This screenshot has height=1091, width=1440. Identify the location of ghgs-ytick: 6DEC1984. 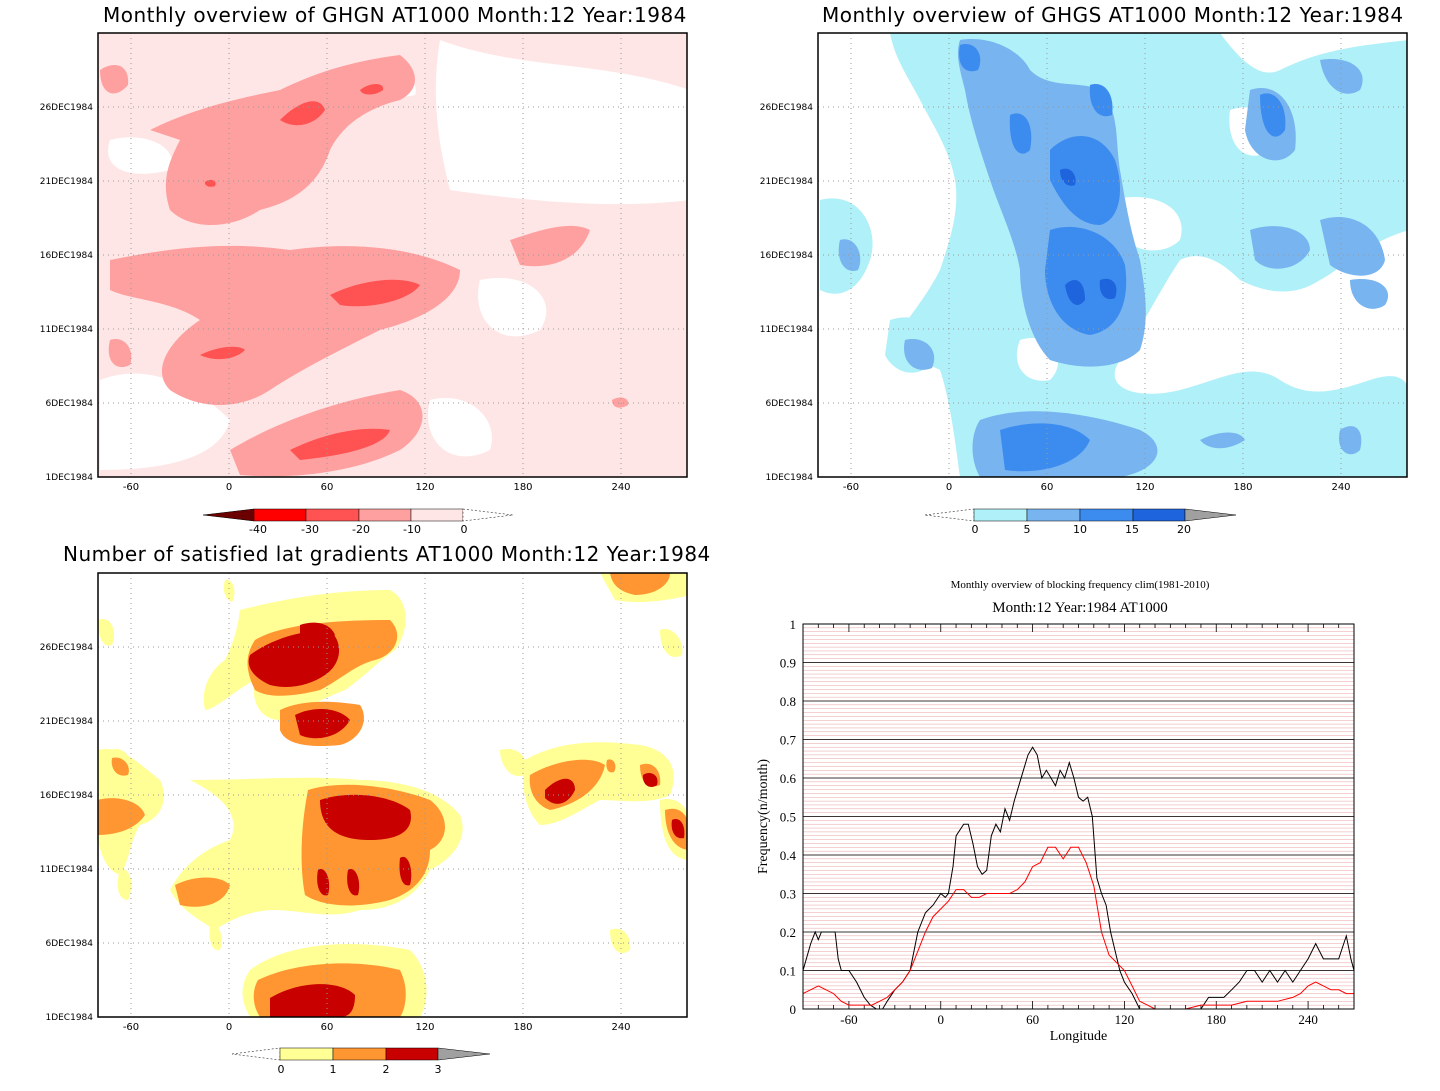
(789, 404).